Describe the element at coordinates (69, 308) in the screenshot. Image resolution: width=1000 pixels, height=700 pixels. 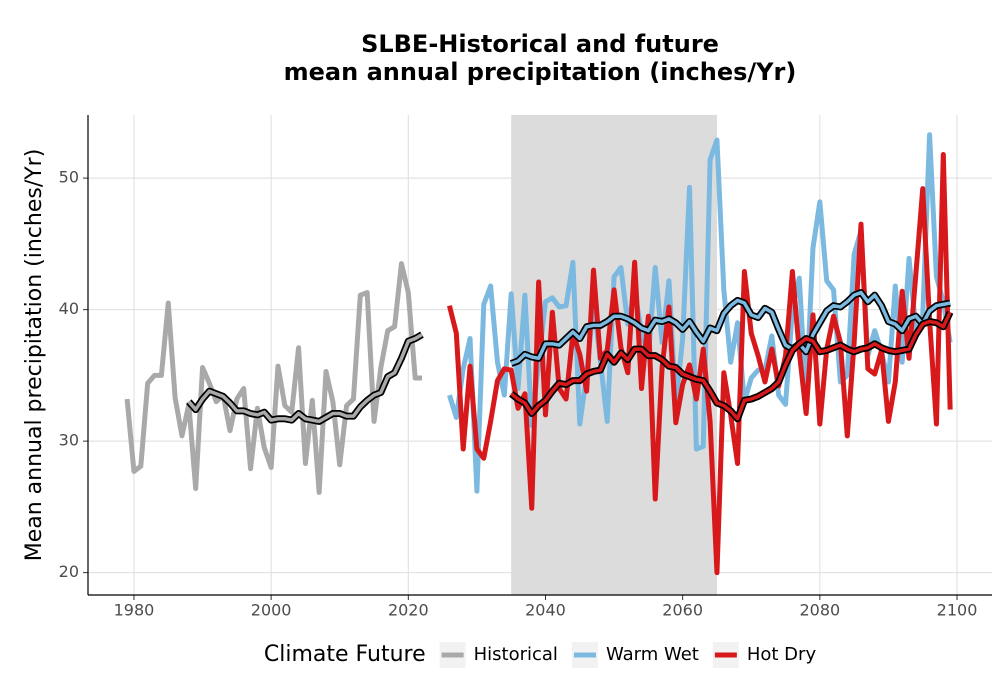
I see `y-tick-label: 40` at that location.